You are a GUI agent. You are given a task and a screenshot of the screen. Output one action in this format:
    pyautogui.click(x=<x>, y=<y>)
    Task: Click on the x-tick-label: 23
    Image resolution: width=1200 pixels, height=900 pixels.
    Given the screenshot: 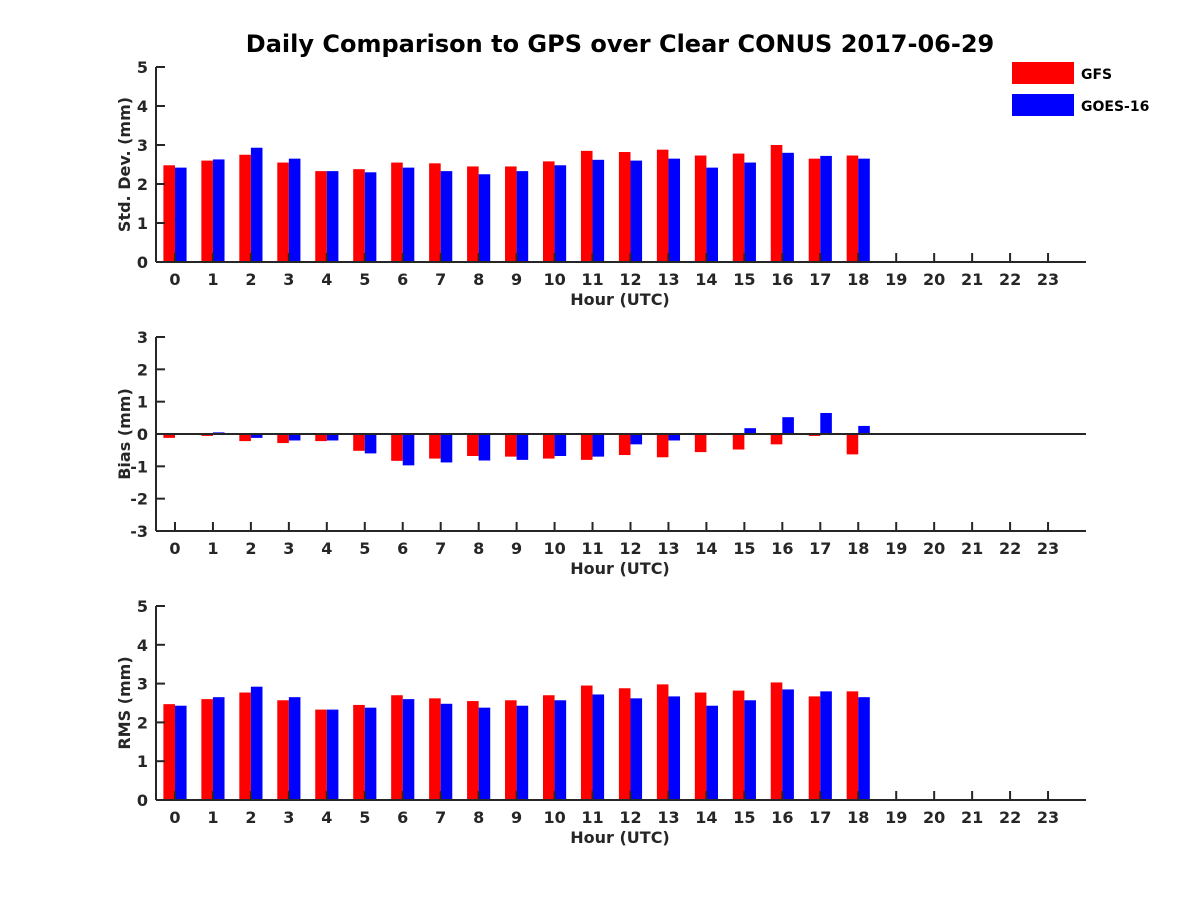 What is the action you would take?
    pyautogui.click(x=1048, y=817)
    